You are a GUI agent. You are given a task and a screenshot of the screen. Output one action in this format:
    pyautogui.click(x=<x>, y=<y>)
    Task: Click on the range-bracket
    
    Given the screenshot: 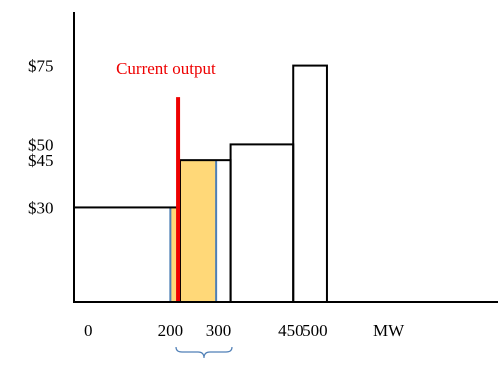 What is the action you would take?
    pyautogui.click(x=204, y=352)
    